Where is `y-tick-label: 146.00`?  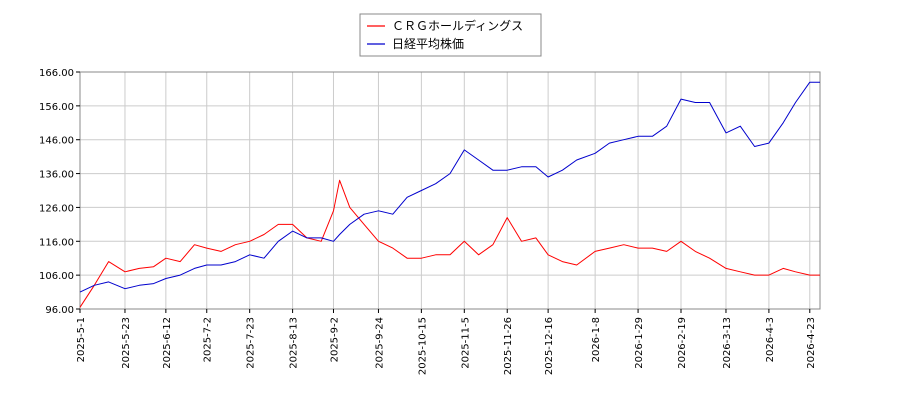 y-tick-label: 146.00 is located at coordinates (56, 141).